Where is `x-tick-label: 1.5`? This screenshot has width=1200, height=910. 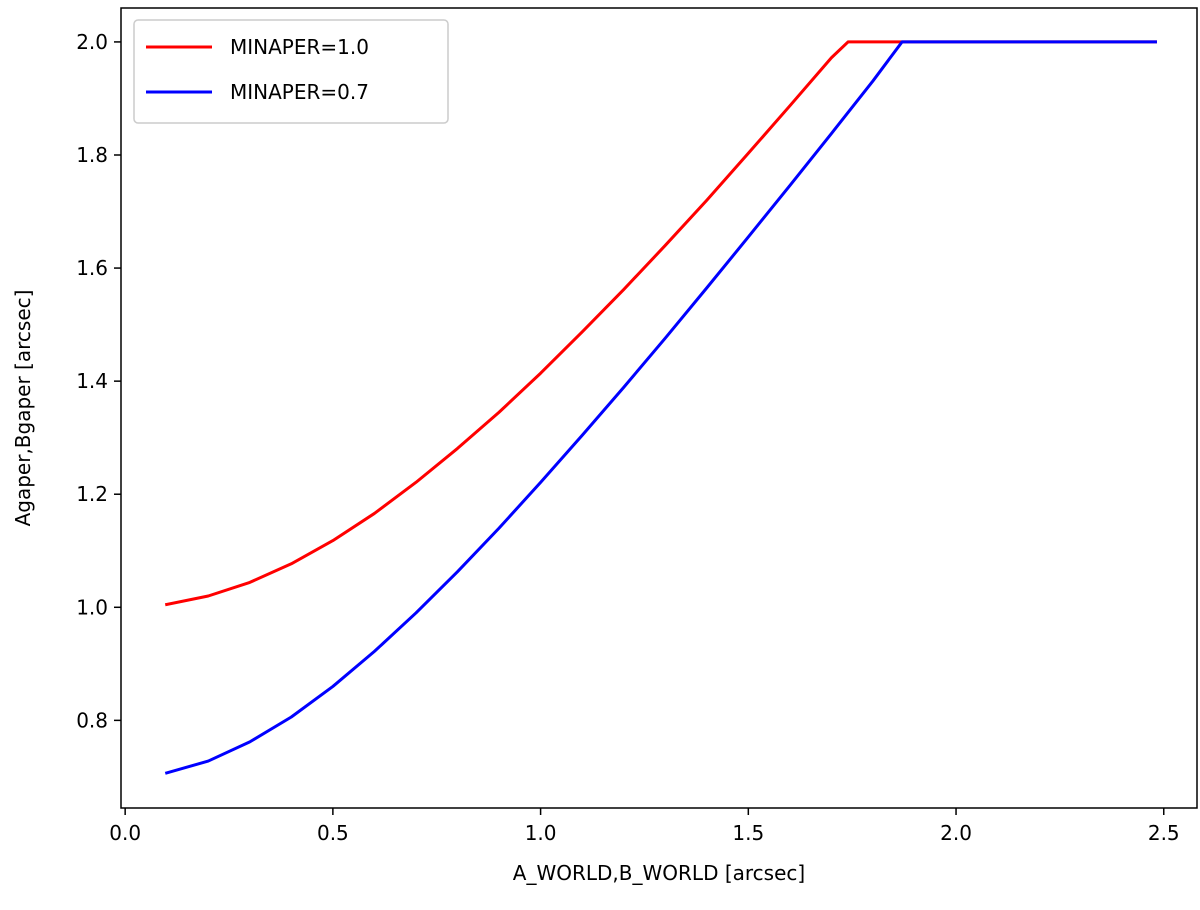
x-tick-label: 1.5 is located at coordinates (748, 833).